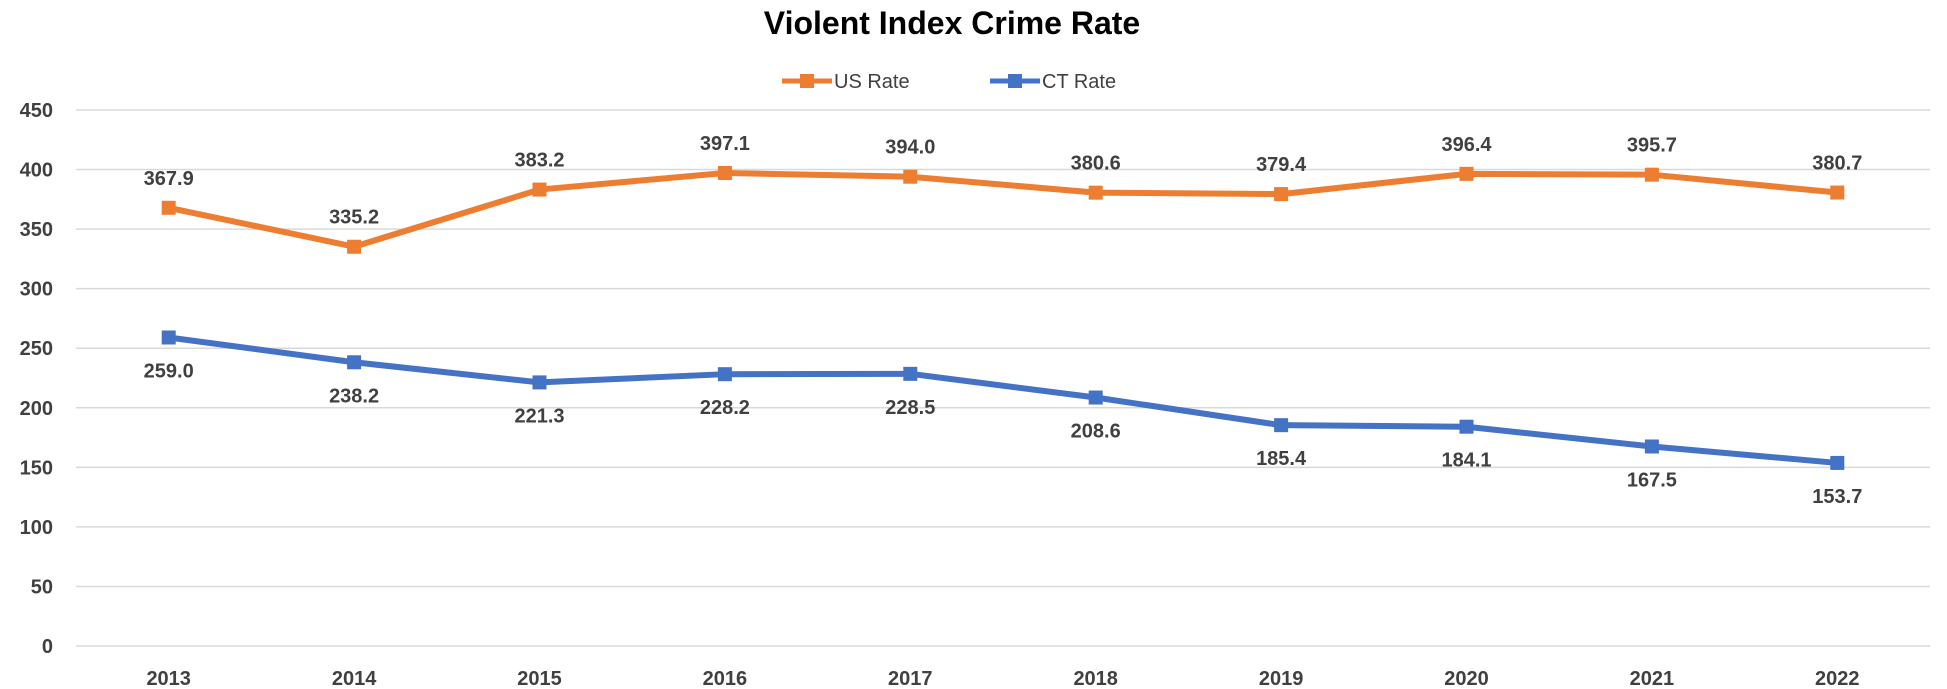  I want to click on data-label: 238.2, so click(354, 396).